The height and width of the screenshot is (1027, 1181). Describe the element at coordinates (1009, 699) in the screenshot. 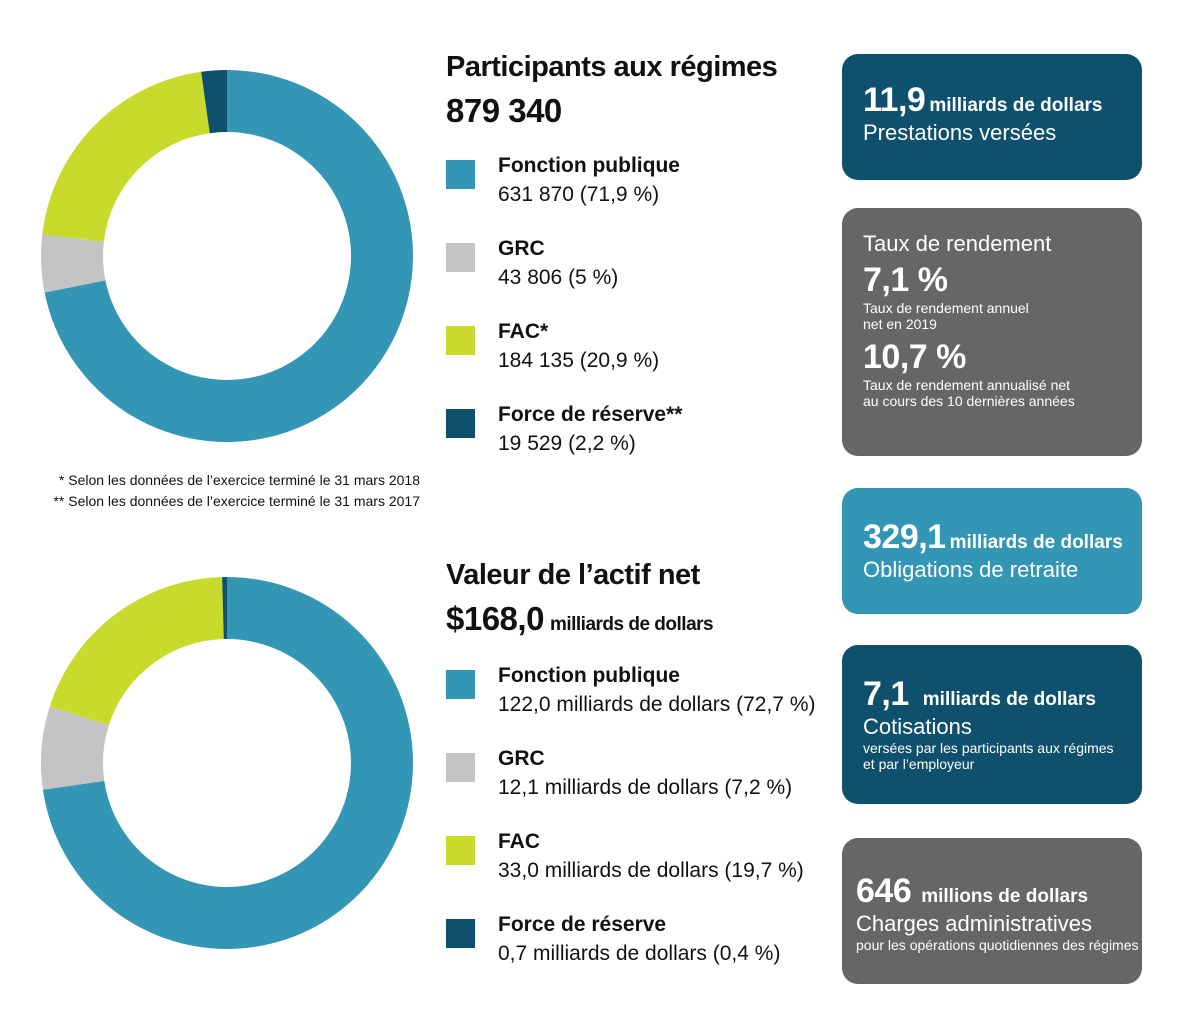

I see `contributions-unit: milliards de dollars` at that location.